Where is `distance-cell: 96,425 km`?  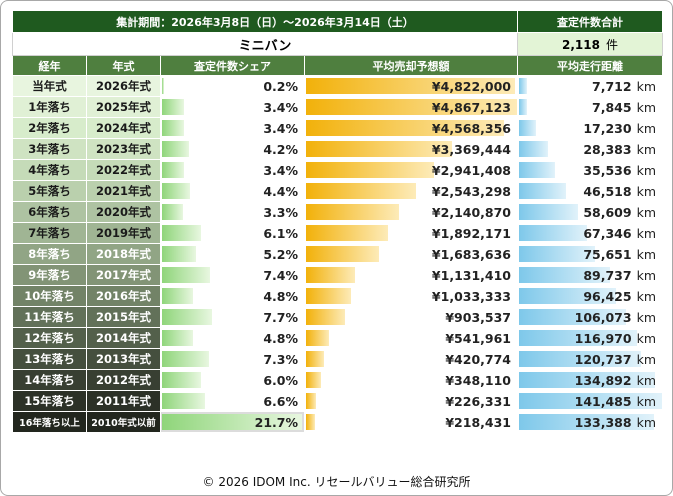
distance-cell: 96,425 km is located at coordinates (590, 296).